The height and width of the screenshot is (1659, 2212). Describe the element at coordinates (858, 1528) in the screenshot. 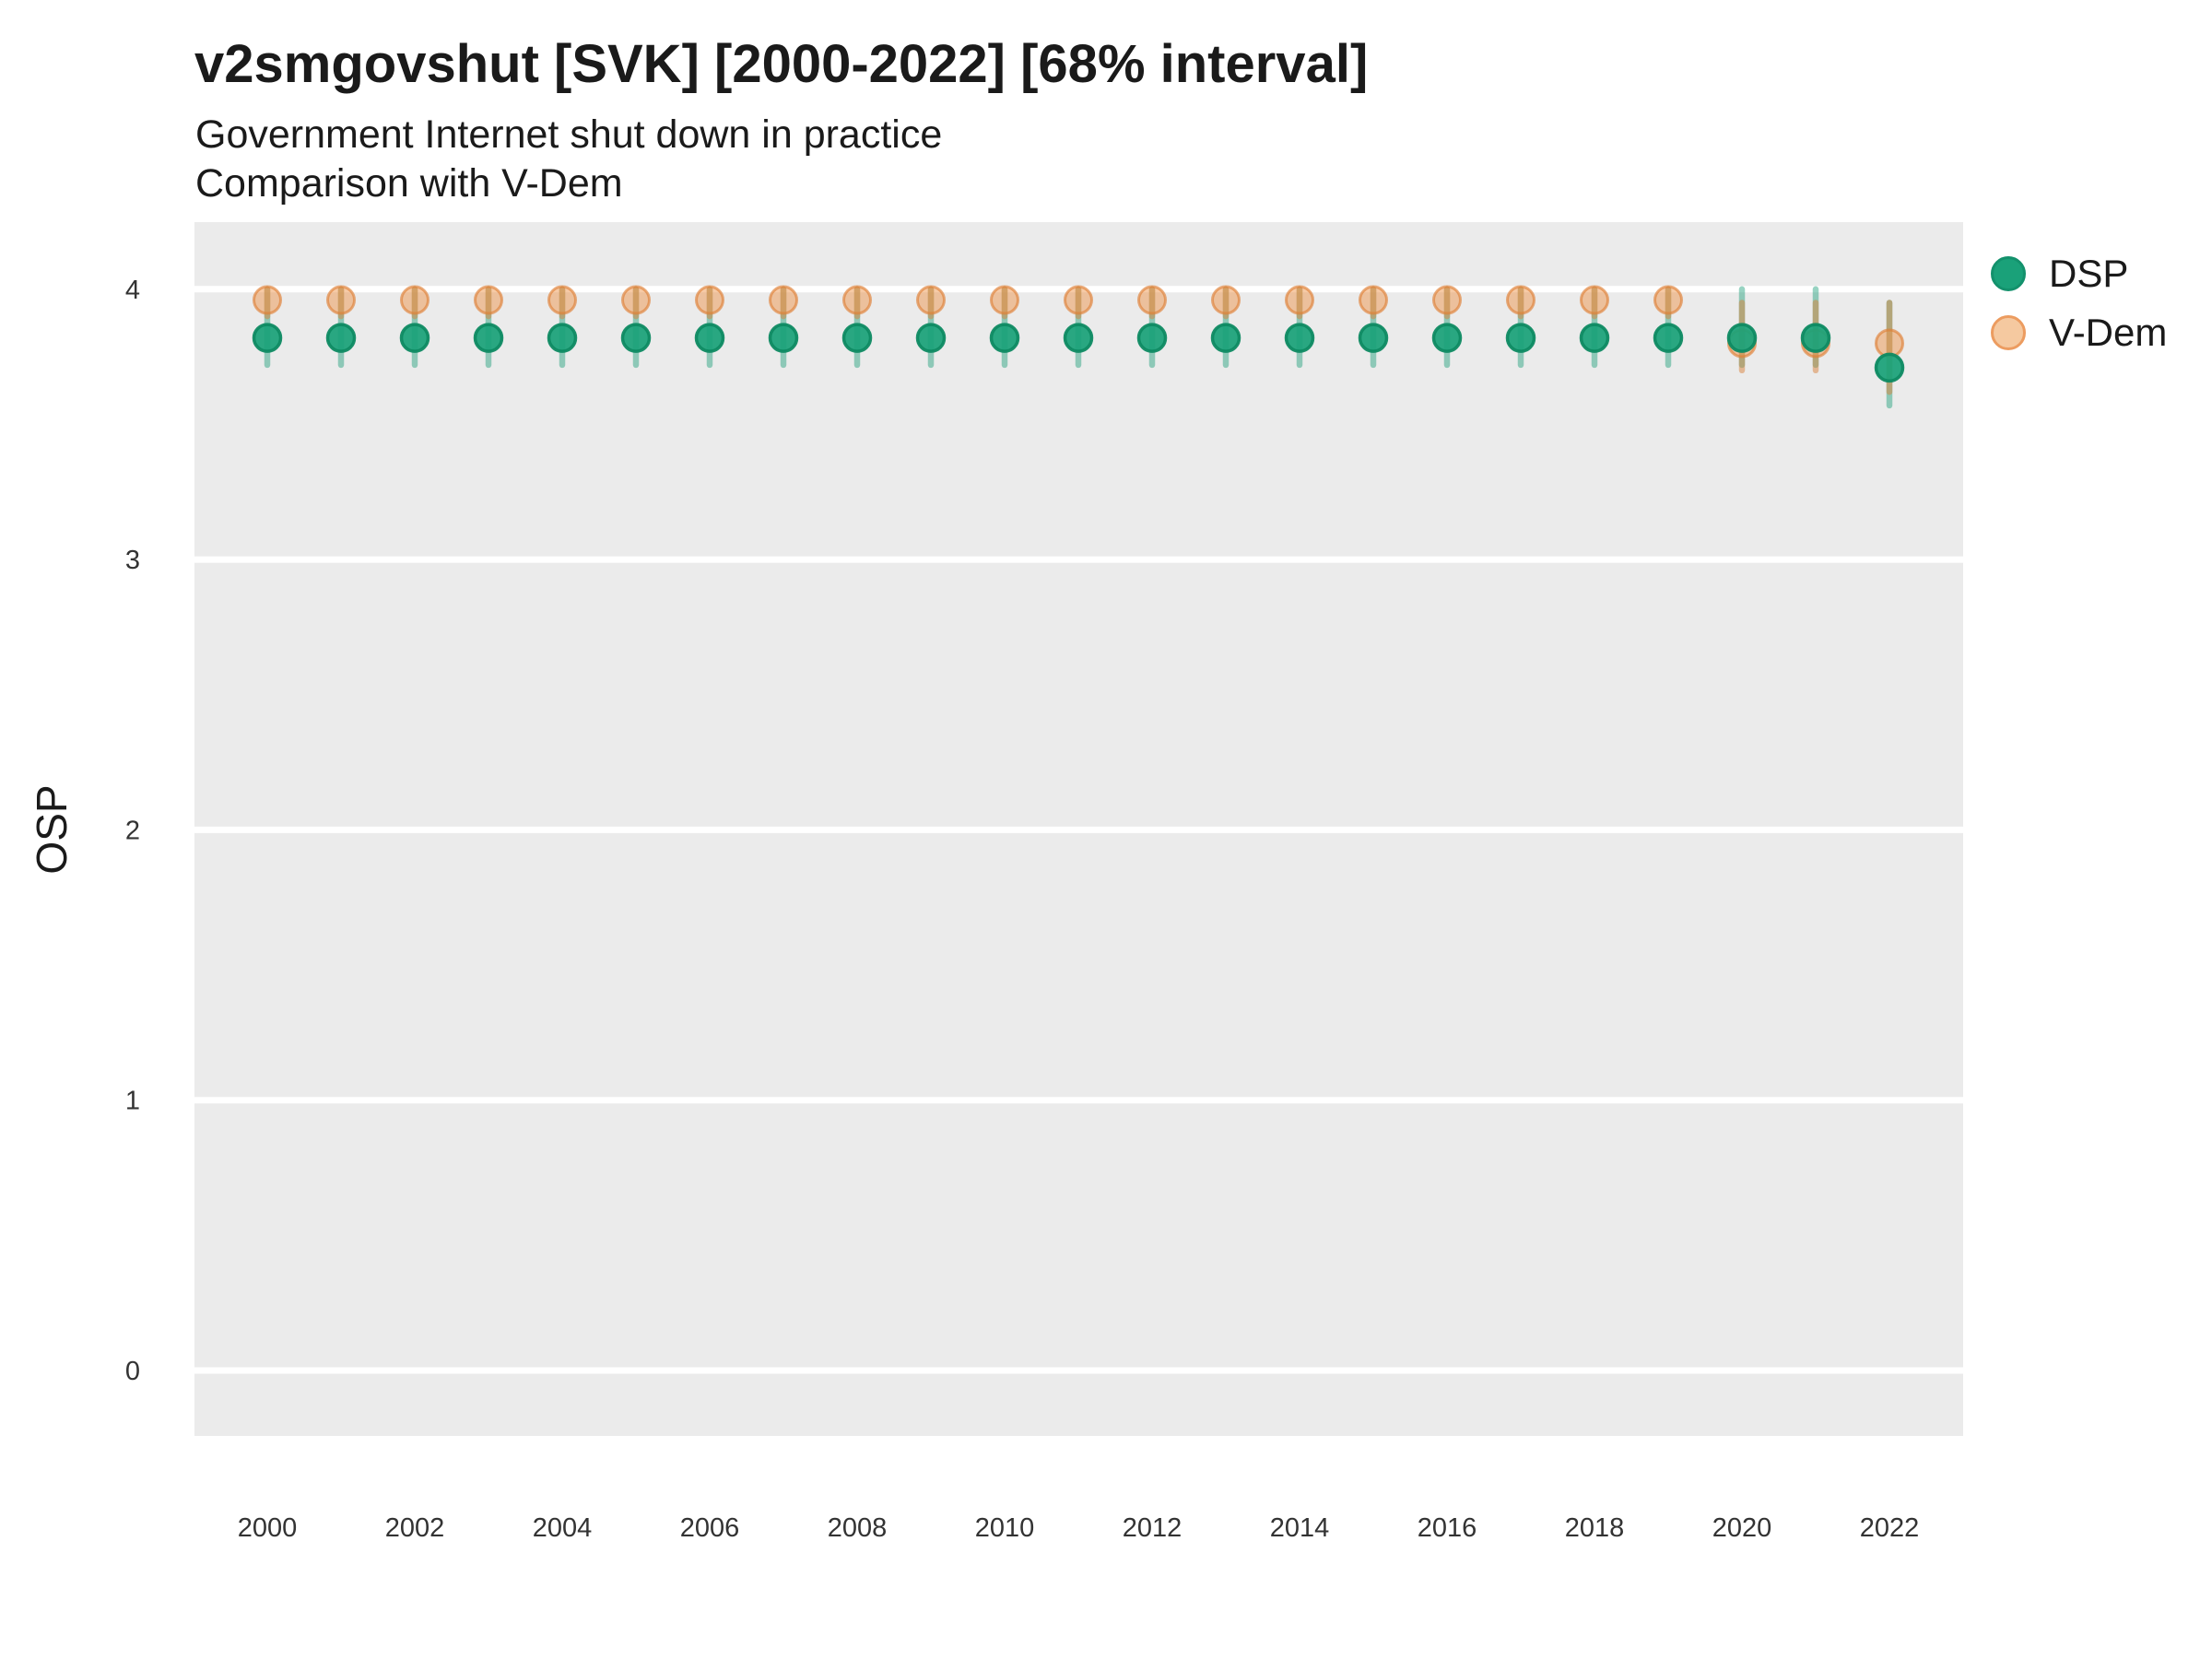

I see `x-tick-label-2008: 2008` at that location.